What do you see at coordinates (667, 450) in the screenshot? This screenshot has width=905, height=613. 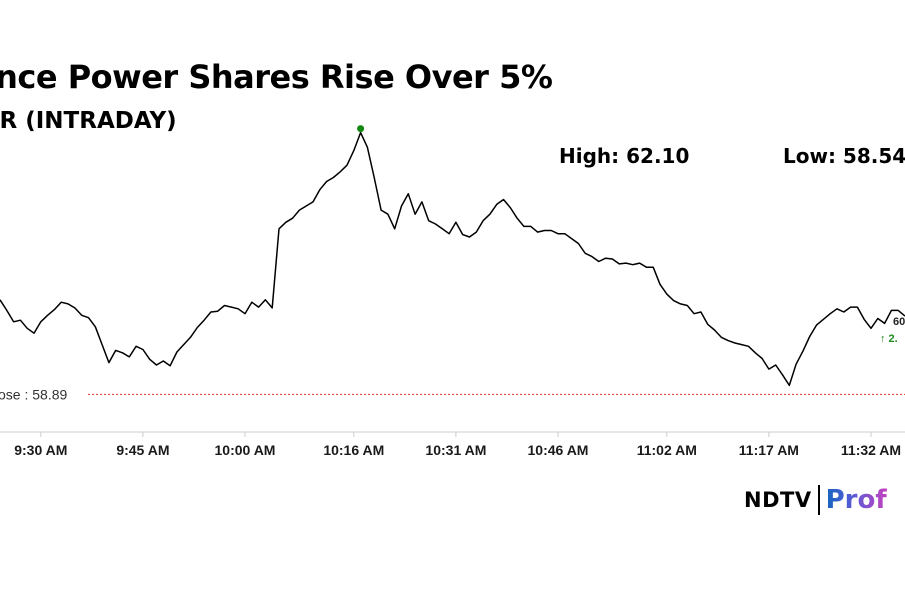 I see `x-tick-label: 11:02 AM` at bounding box center [667, 450].